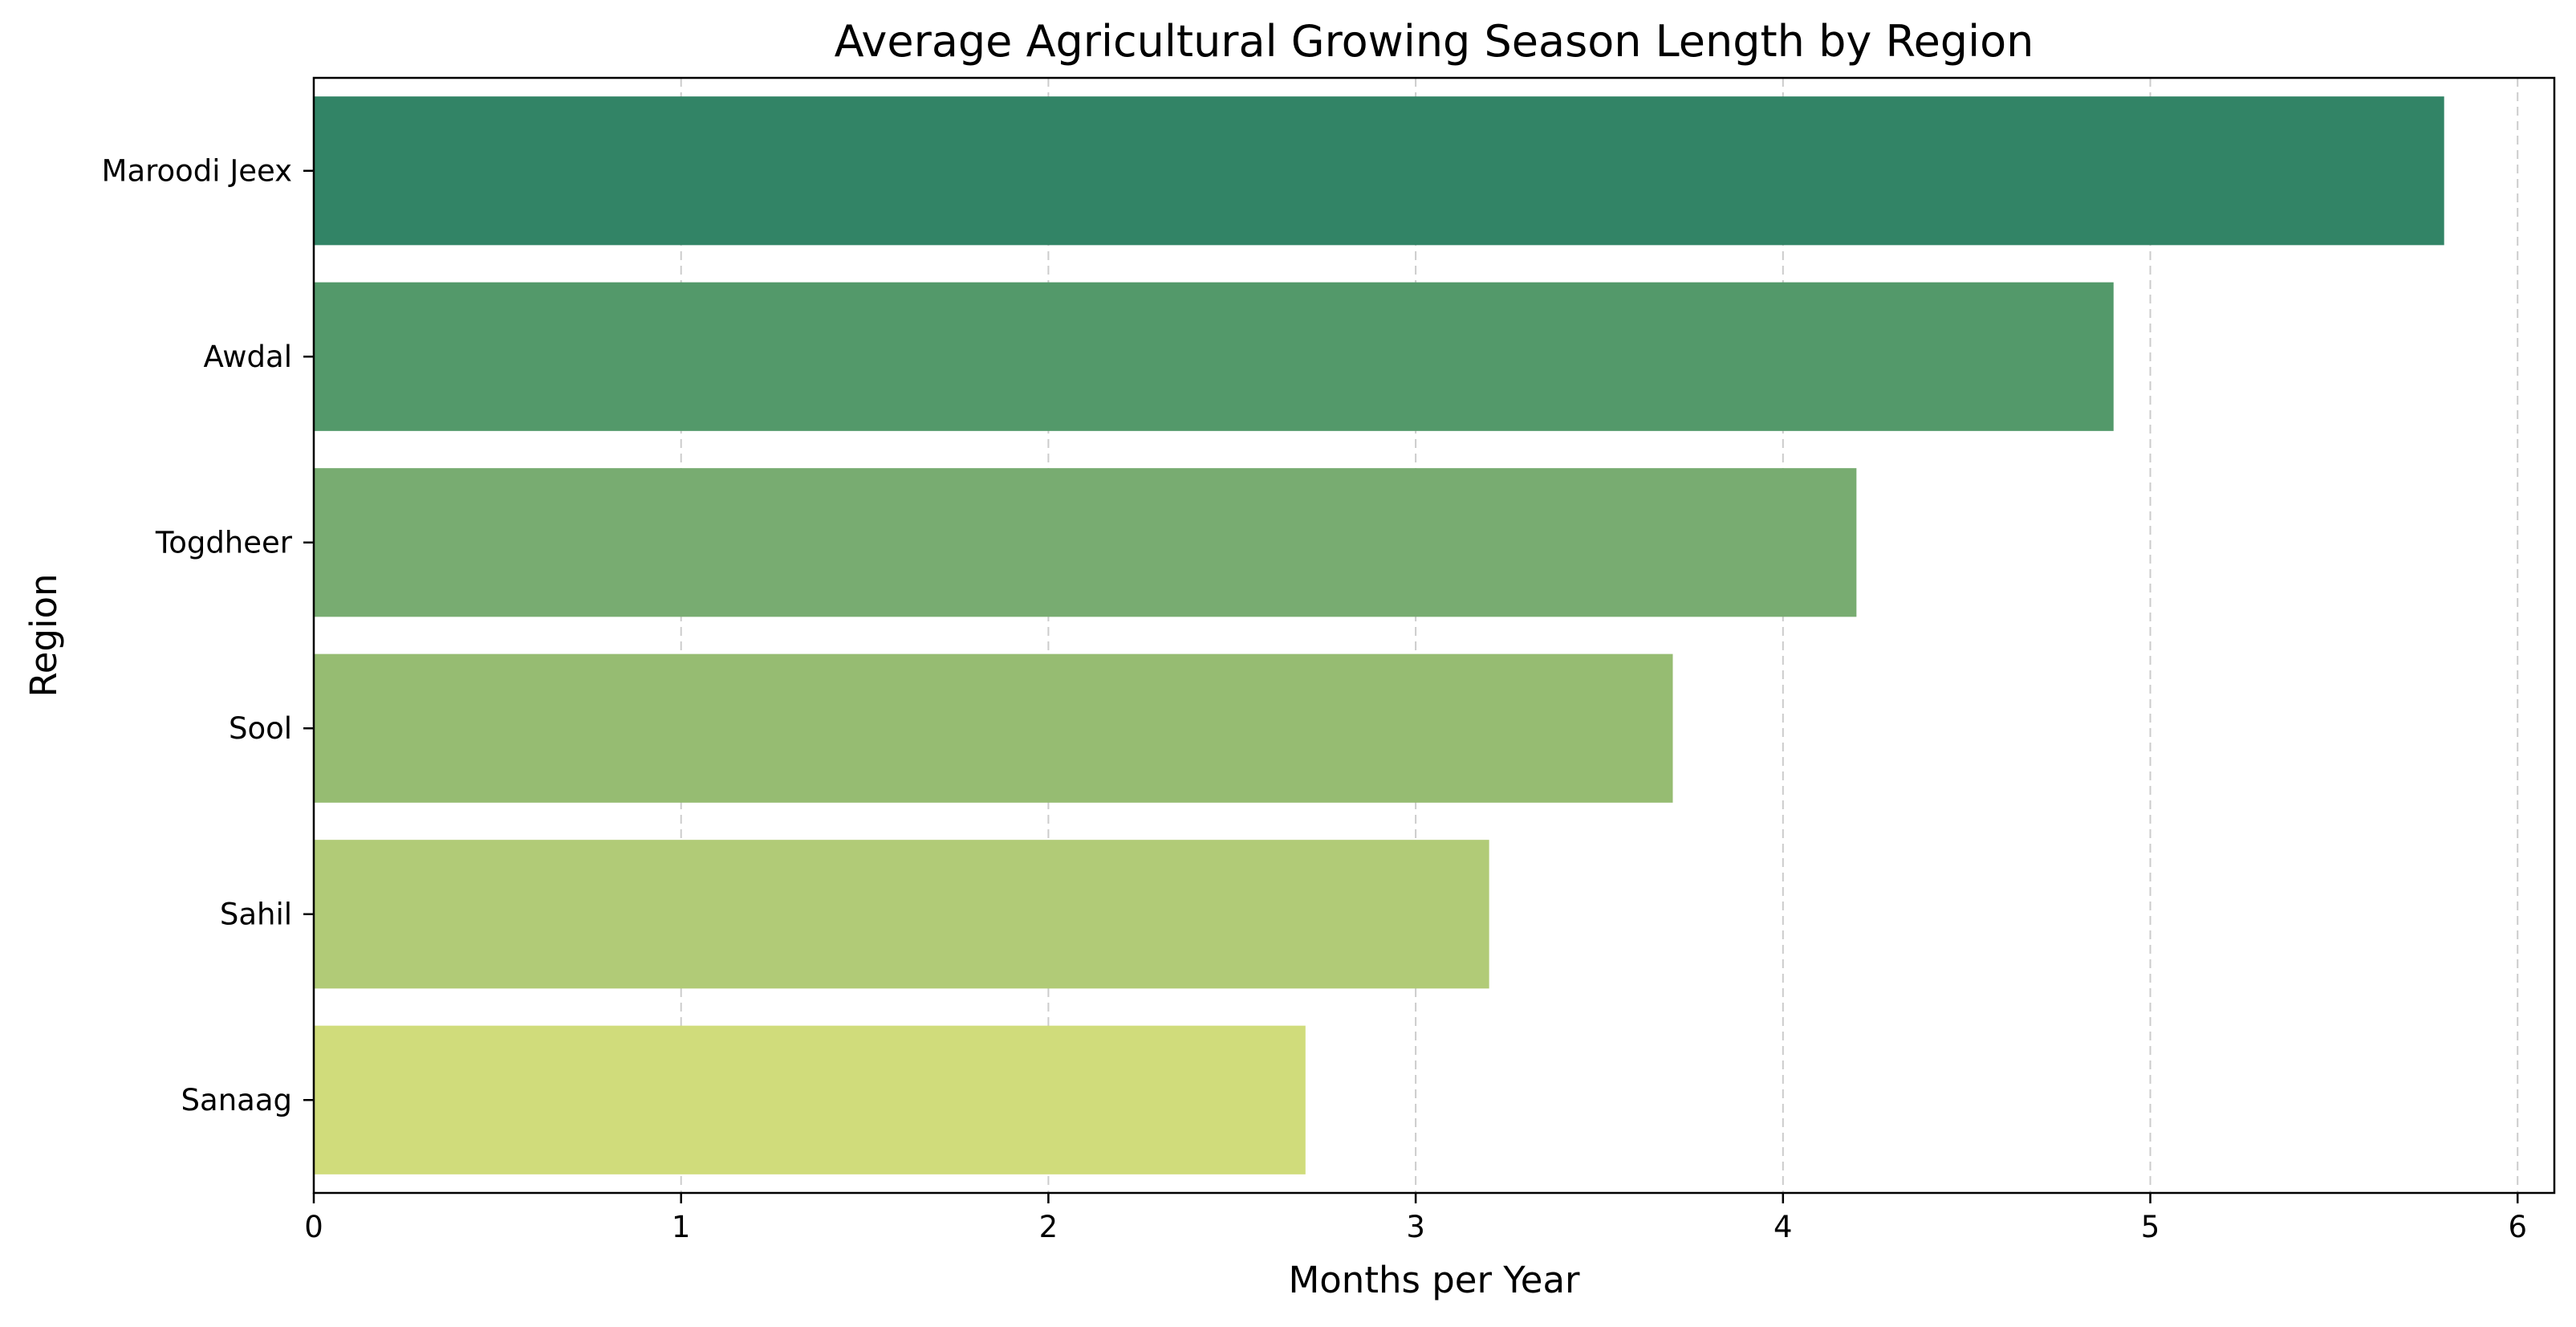 This screenshot has width=2576, height=1327. I want to click on x-tick-label: 5, so click(2150, 1227).